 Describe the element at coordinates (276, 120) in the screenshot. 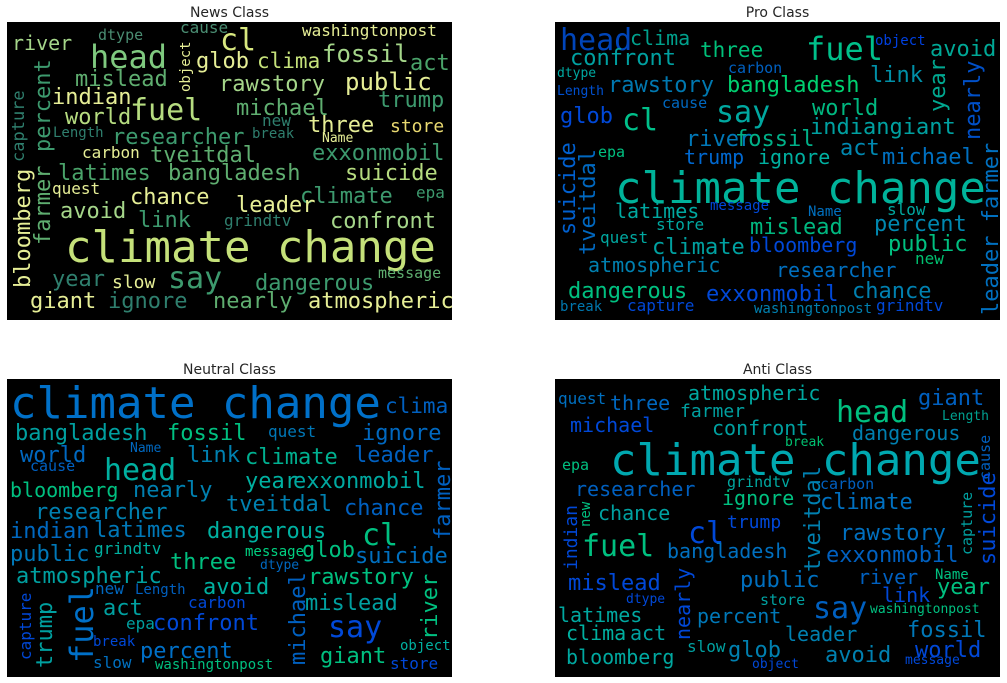

I see `word: new` at that location.